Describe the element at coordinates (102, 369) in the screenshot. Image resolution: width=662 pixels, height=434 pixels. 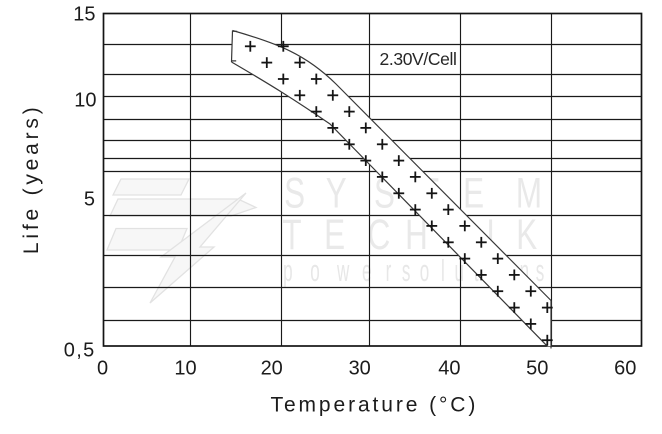
I see `svg-text: 0` at that location.